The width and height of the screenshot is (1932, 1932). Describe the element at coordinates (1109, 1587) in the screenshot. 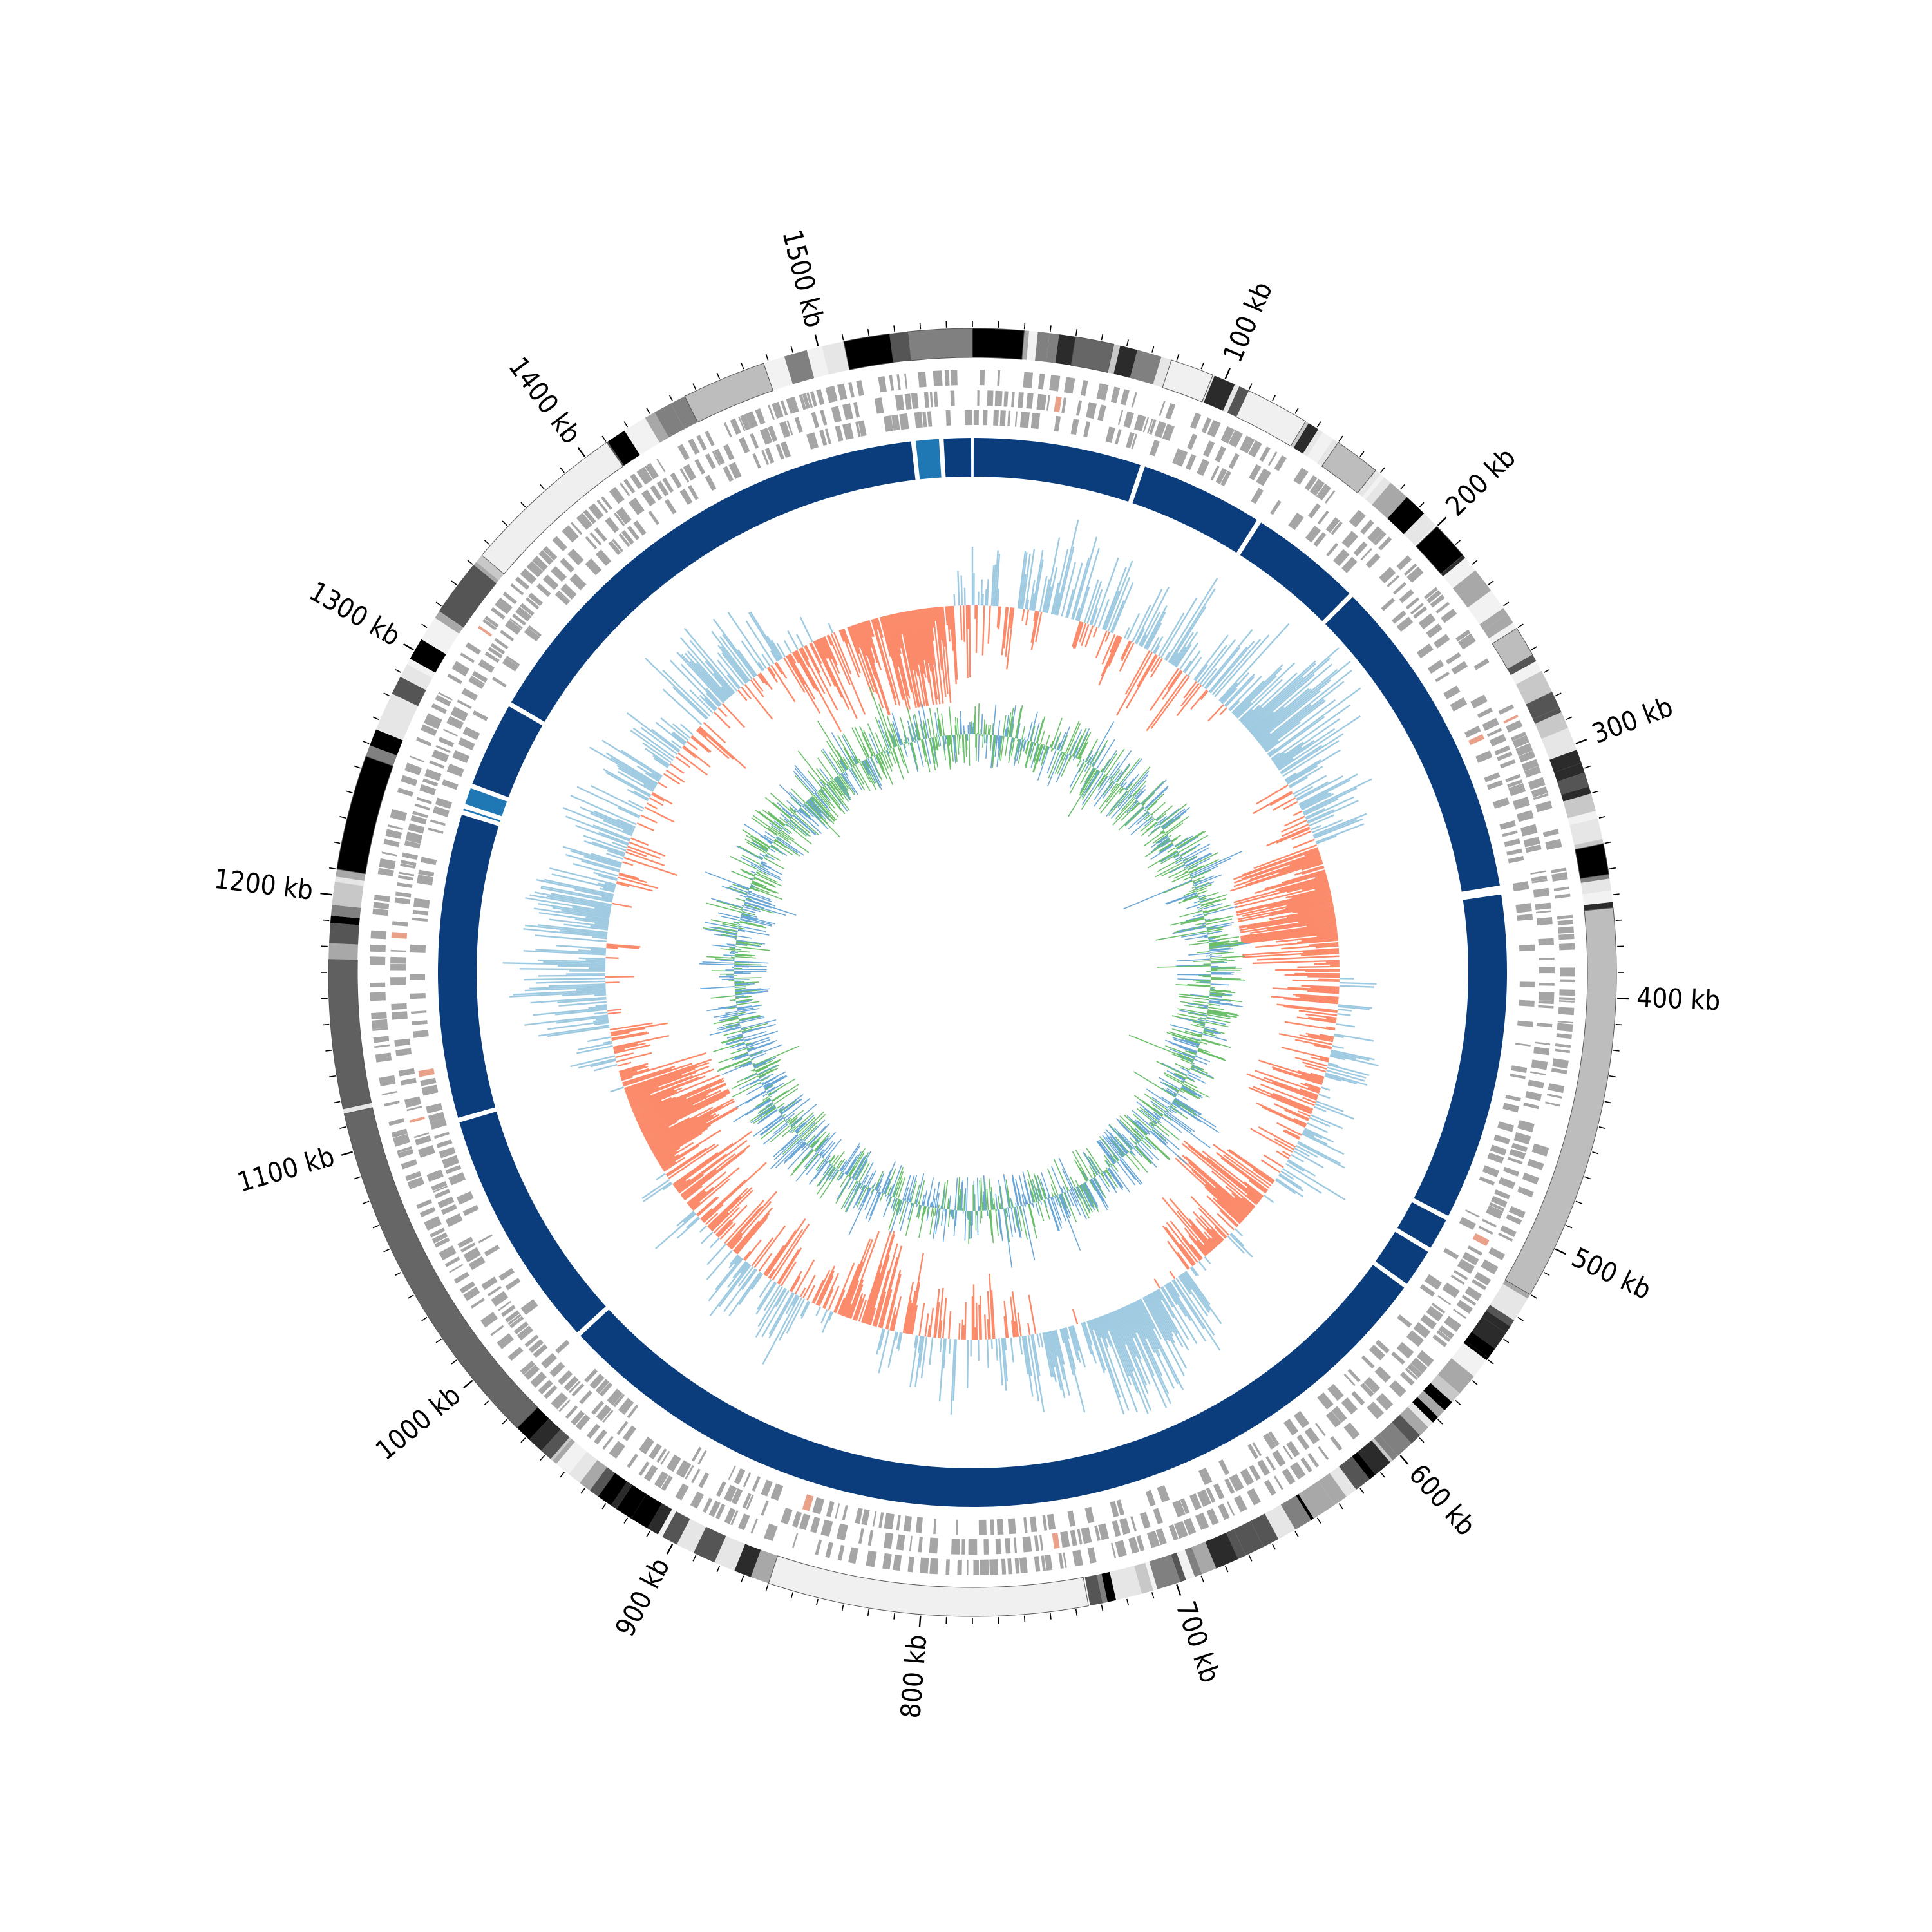

I see `chromosome-band` at that location.